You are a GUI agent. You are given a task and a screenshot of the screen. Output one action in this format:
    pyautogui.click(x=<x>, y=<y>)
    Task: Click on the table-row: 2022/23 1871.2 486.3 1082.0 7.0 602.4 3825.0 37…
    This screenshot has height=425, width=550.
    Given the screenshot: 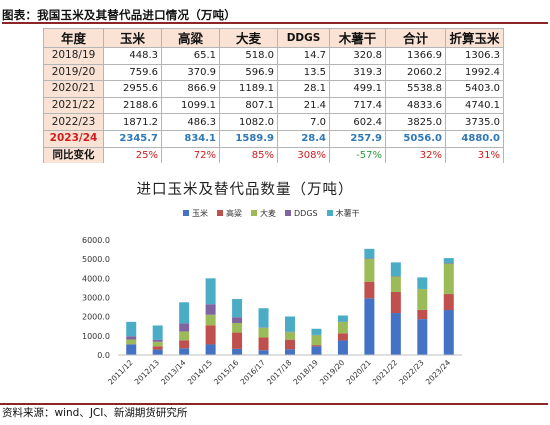 What is the action you would take?
    pyautogui.click(x=273, y=122)
    